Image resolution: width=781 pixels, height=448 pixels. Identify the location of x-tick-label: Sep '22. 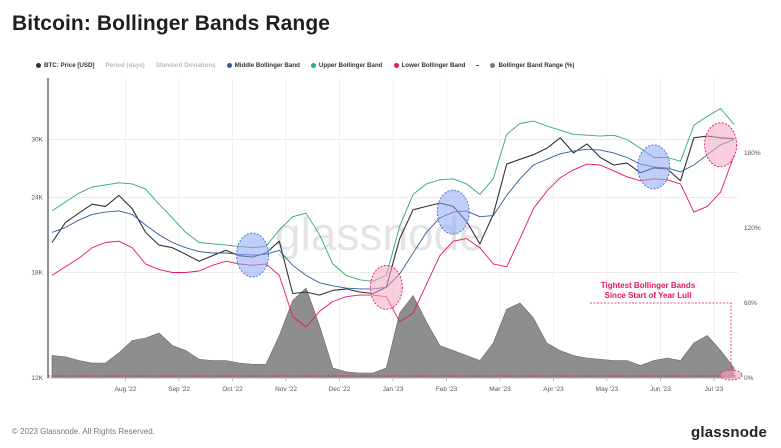
(179, 389).